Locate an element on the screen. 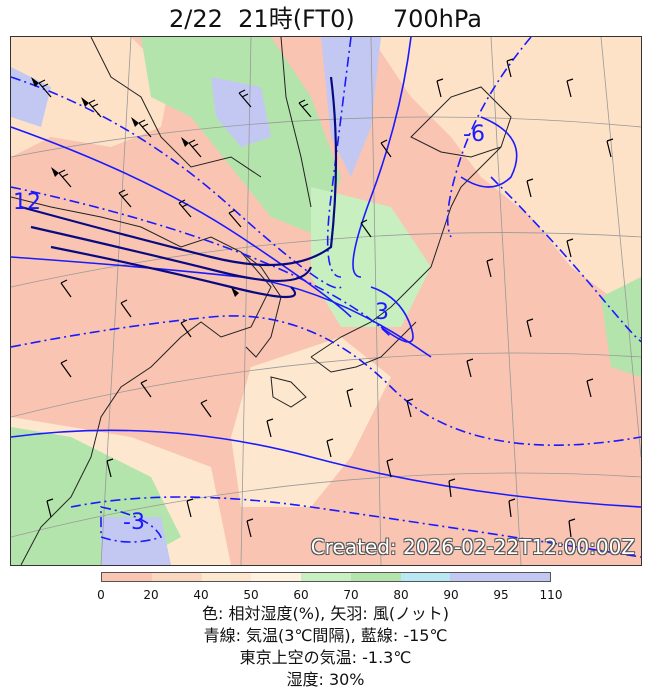 The image size is (651, 698). legend-line-tokyo-humidity: 湿度: 30% is located at coordinates (325, 679).